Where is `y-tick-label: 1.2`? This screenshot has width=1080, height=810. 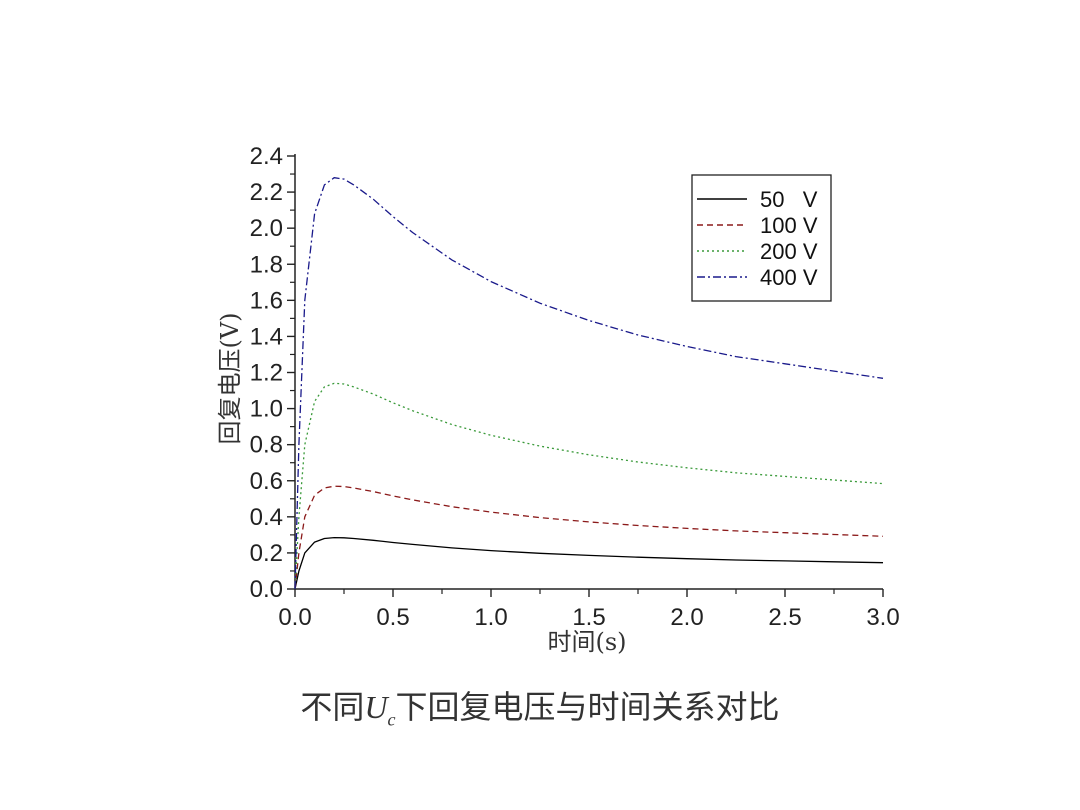 y-tick-label: 1.2 is located at coordinates (266, 373).